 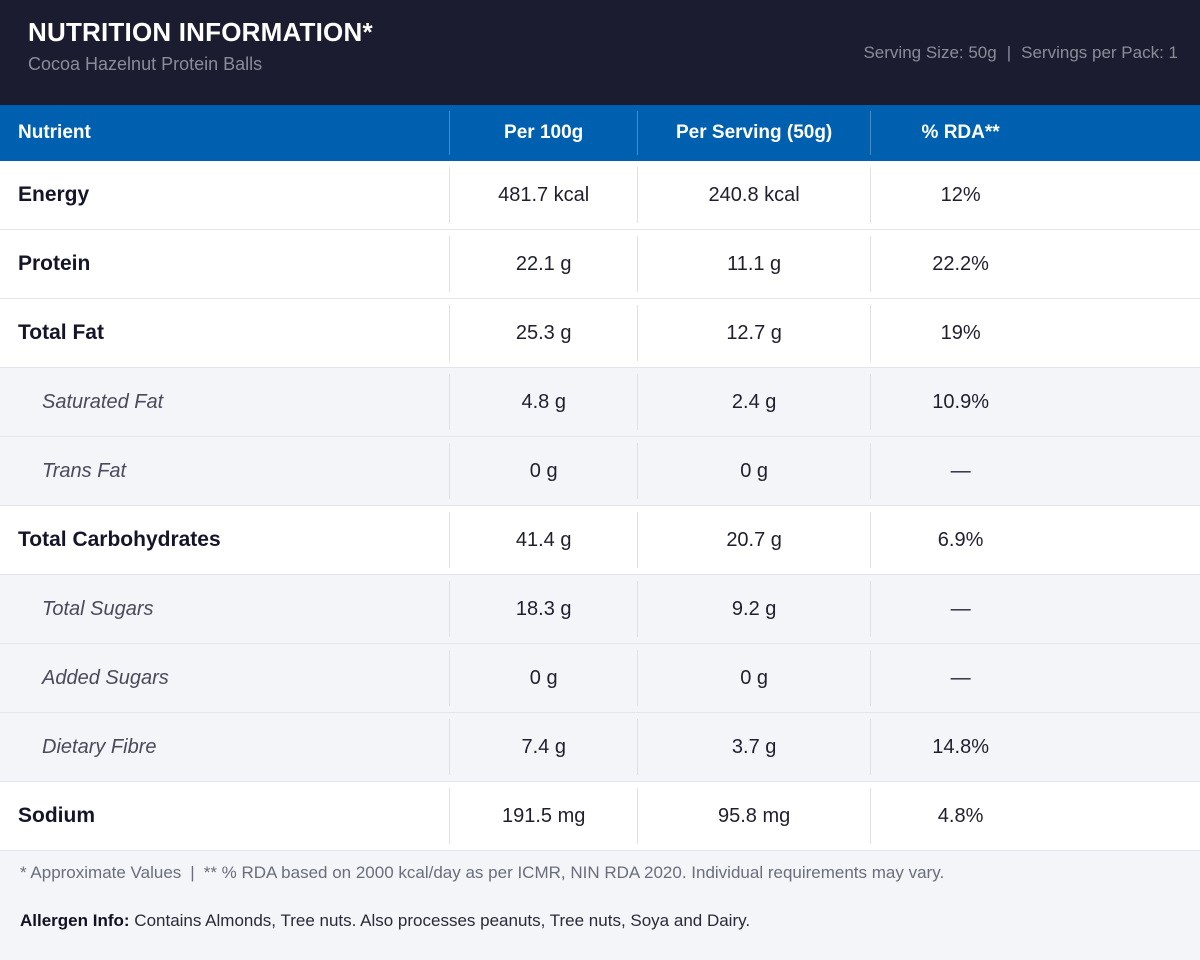 I want to click on value-rda: 12%, so click(x=960, y=194).